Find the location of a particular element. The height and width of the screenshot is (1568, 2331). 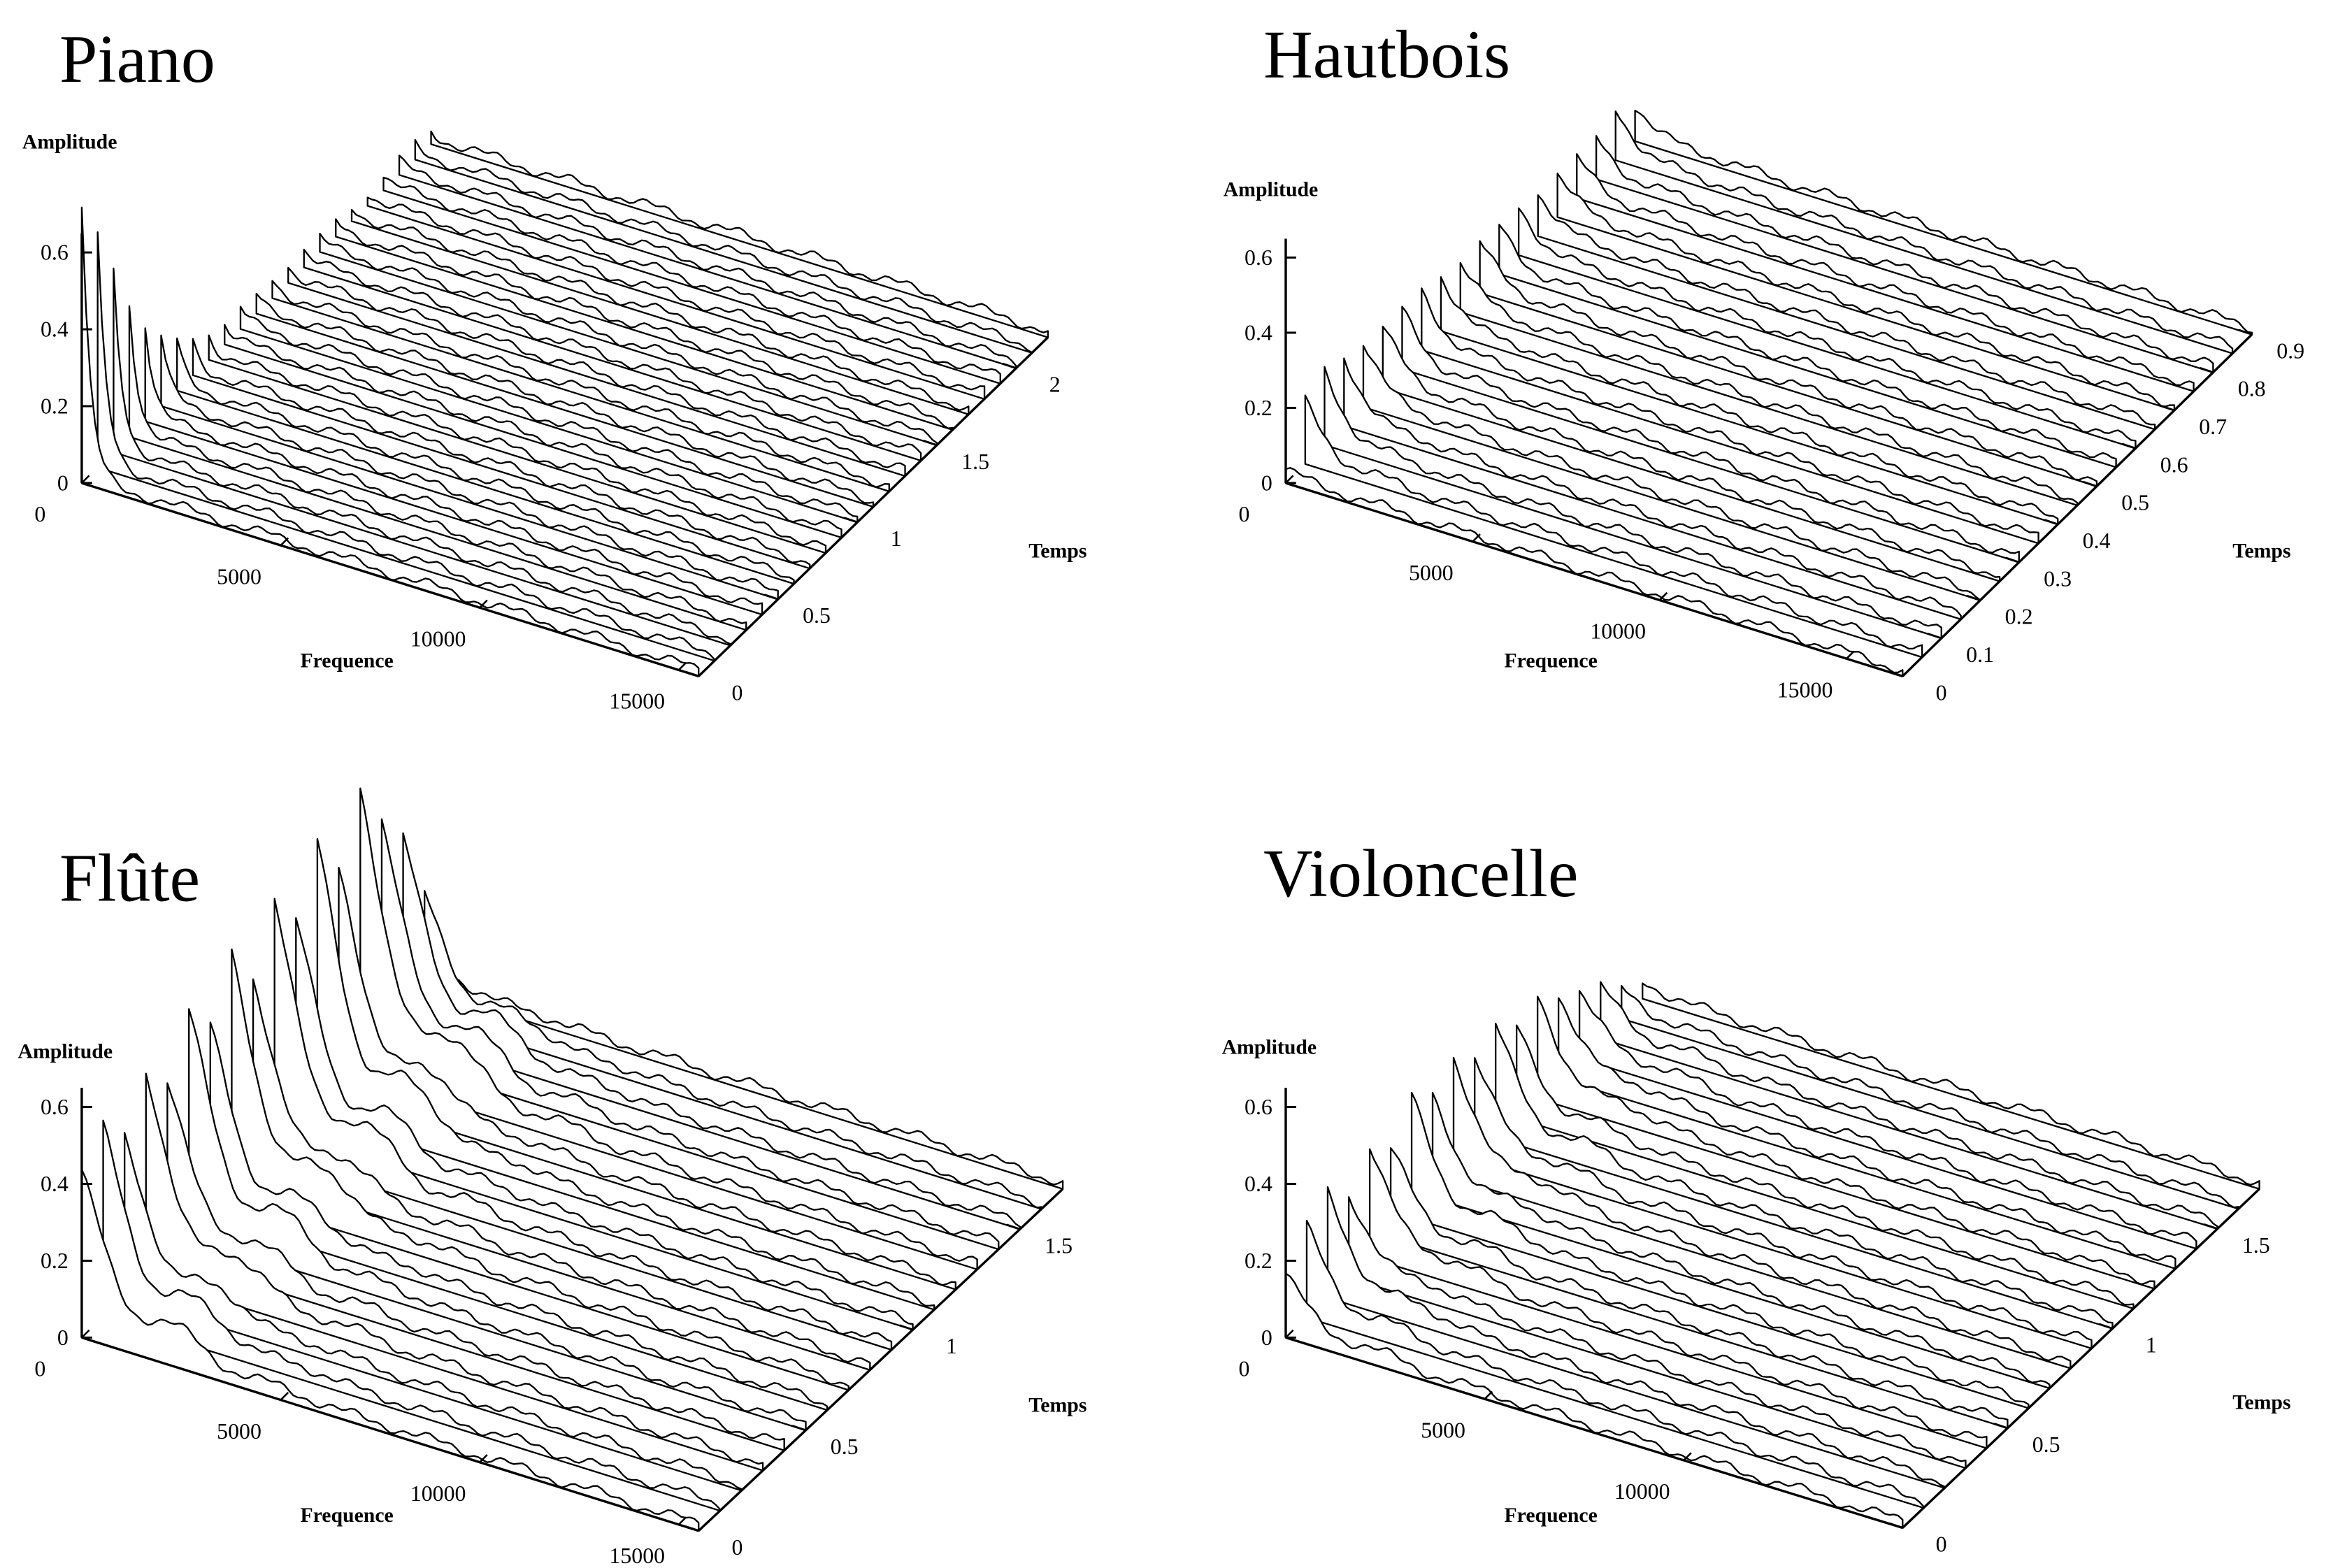

chart-title: Flûte is located at coordinates (129, 878).